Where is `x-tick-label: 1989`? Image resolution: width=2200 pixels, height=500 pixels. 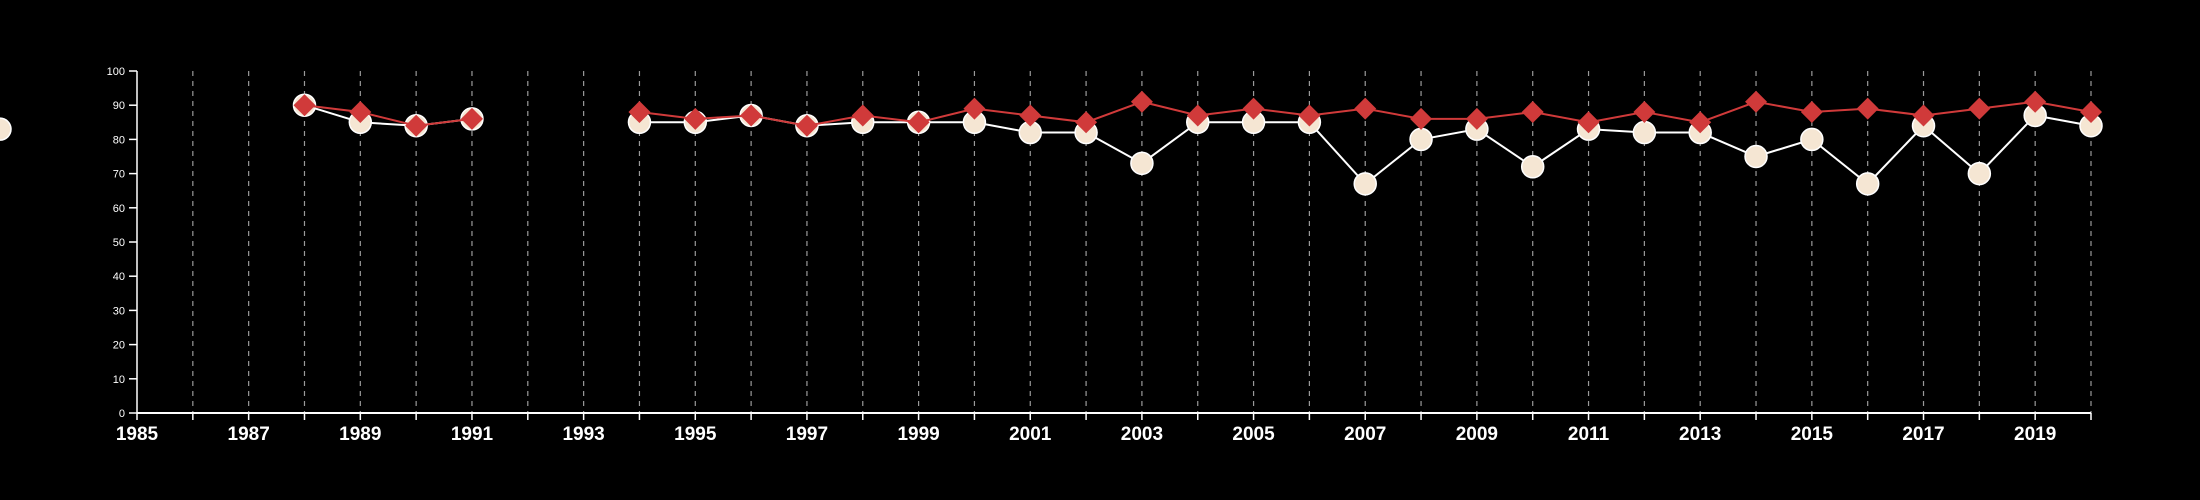
x-tick-label: 1989 is located at coordinates (360, 434).